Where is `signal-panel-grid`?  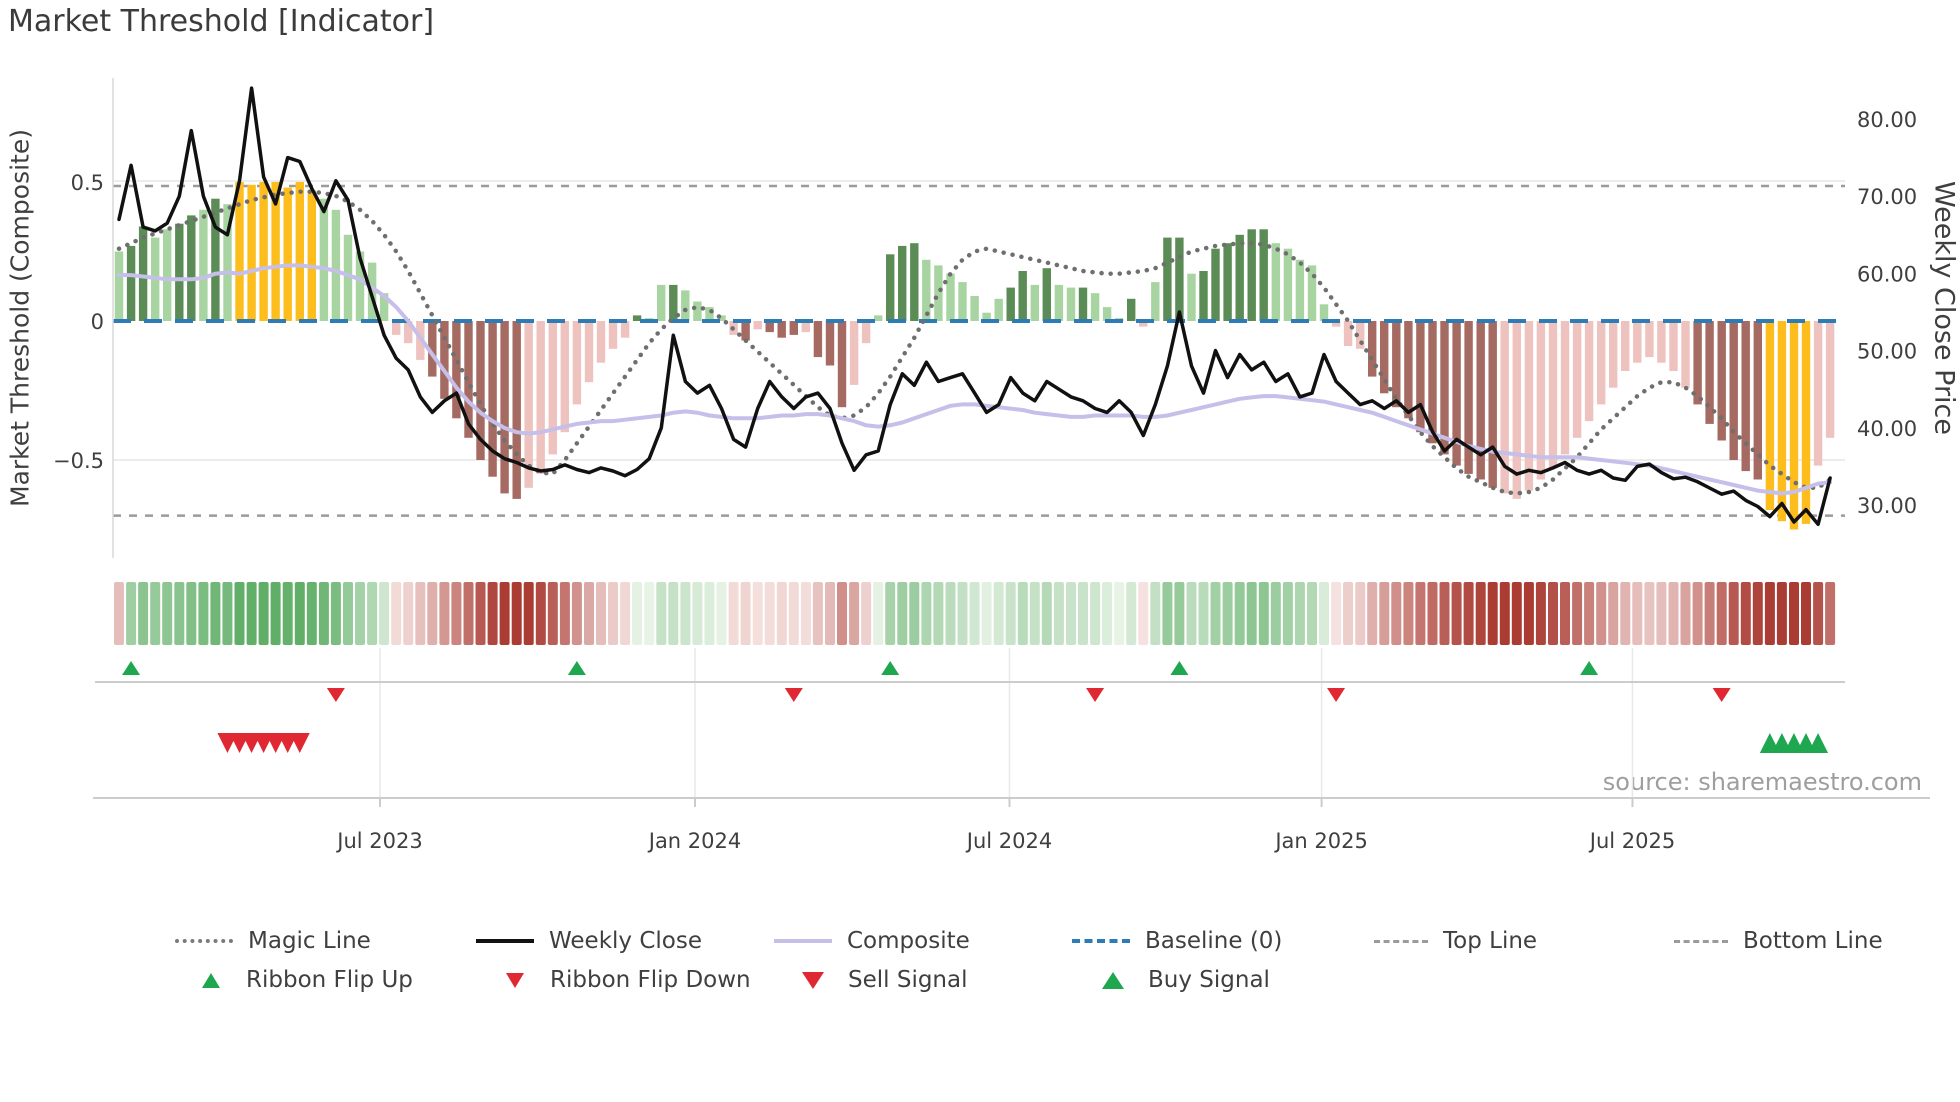 signal-panel-grid is located at coordinates (1011, 727).